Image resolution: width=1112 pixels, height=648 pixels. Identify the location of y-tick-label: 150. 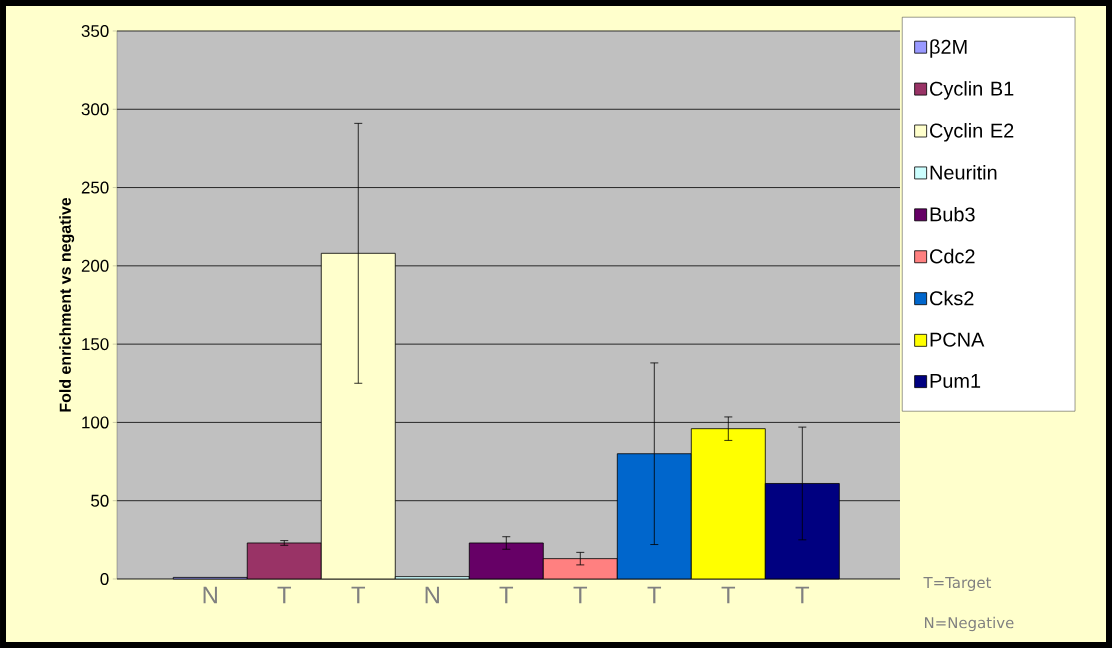
(95, 344).